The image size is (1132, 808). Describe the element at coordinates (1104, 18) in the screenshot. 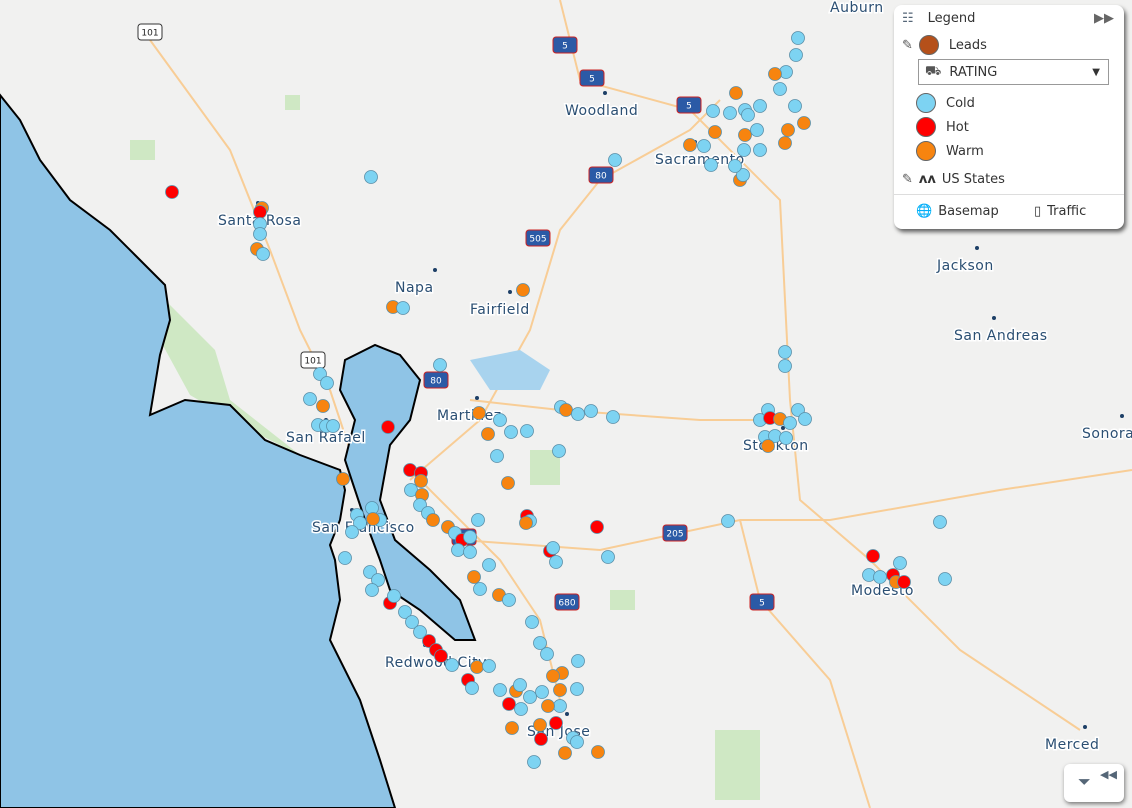

I see `collapse: ▶▶` at that location.